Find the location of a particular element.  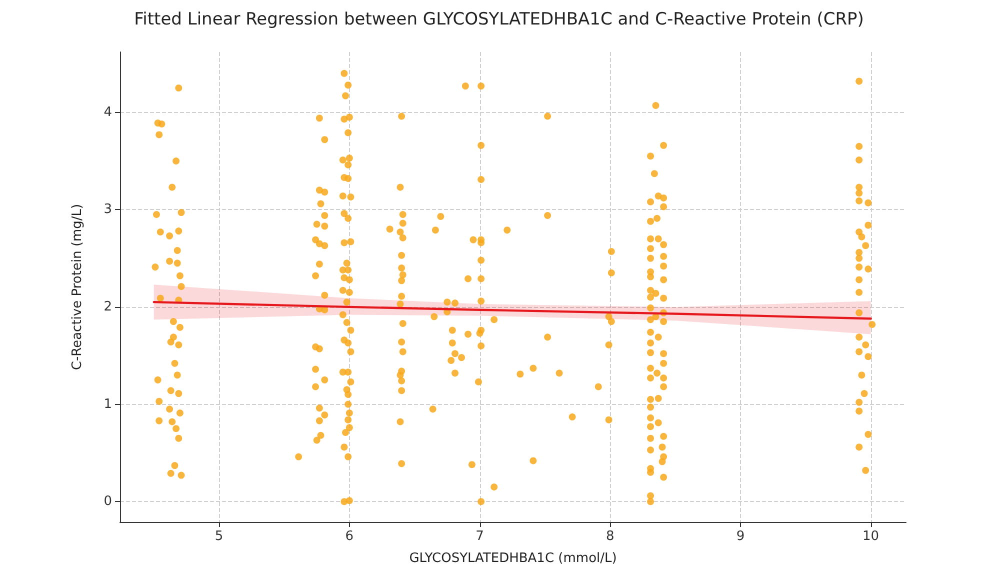

x-tick-label: 7 is located at coordinates (480, 536).